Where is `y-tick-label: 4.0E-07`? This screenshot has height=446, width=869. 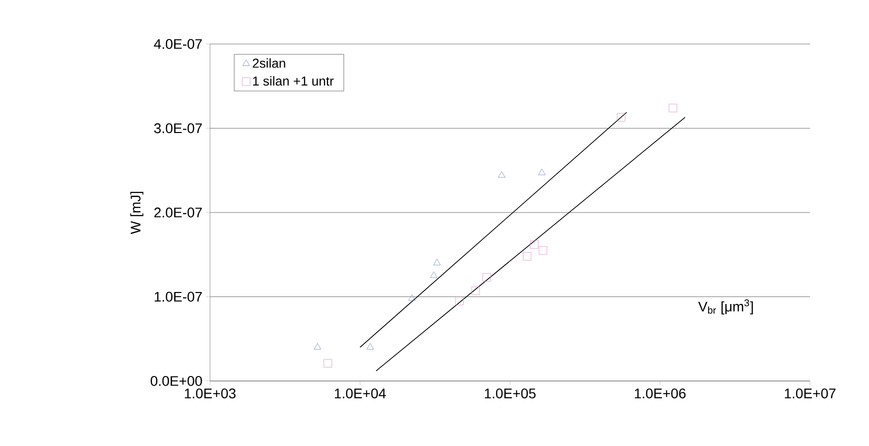
y-tick-label: 4.0E-07 is located at coordinates (178, 44).